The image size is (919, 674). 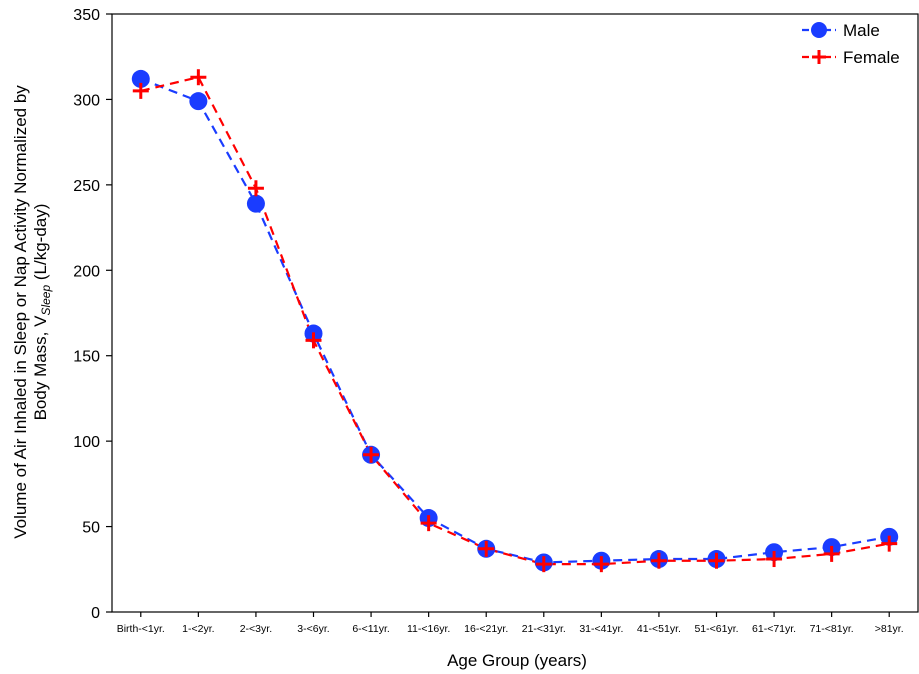 What do you see at coordinates (86, 100) in the screenshot?
I see `y-tick-label: 300` at bounding box center [86, 100].